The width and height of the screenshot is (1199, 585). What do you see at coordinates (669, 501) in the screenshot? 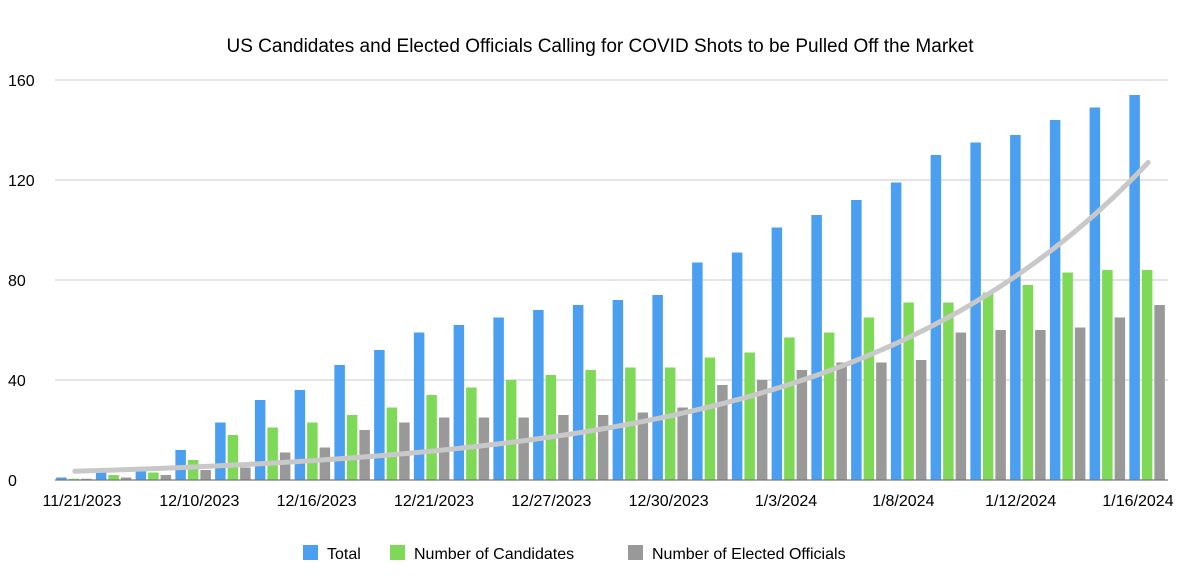
I see `x-tick-label: 12/30/2023` at bounding box center [669, 501].